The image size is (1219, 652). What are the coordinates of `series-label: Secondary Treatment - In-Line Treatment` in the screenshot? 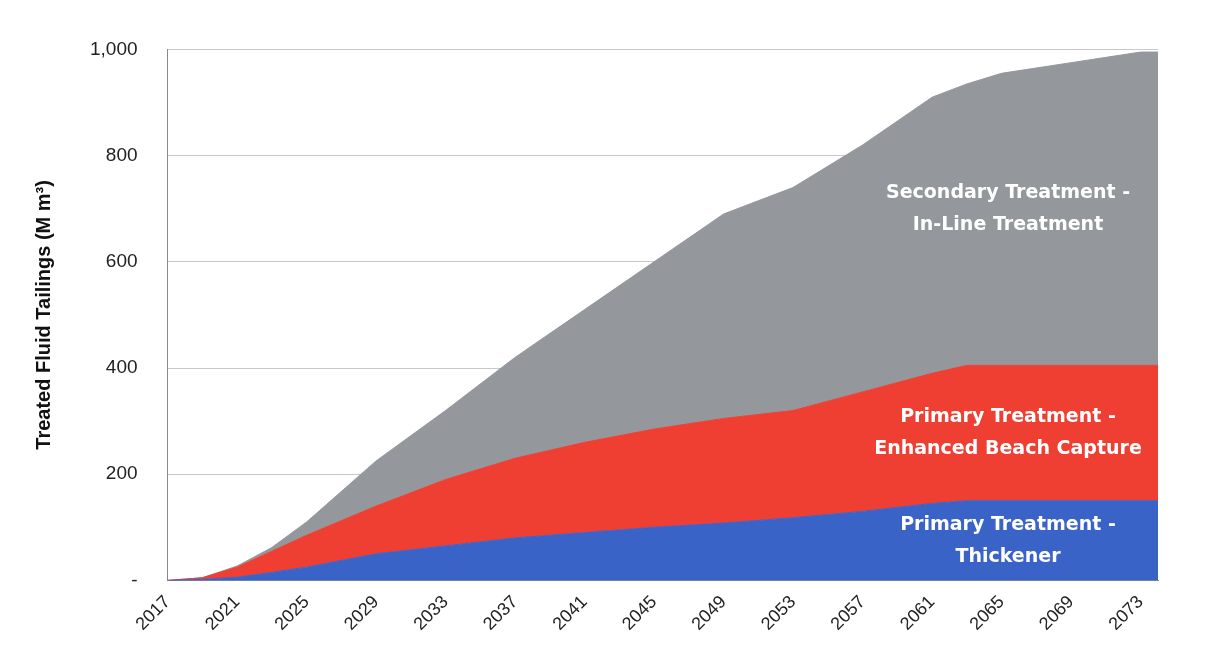 It's located at (1008, 206).